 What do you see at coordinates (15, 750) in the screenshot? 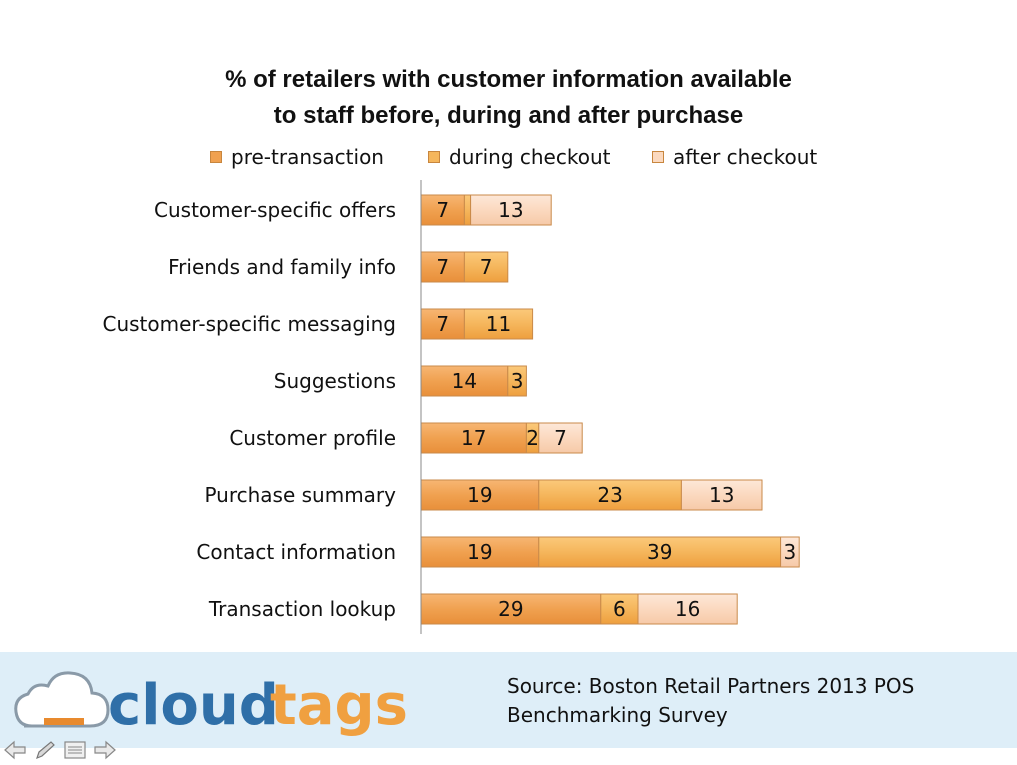
I see `arrow-left-icon` at bounding box center [15, 750].